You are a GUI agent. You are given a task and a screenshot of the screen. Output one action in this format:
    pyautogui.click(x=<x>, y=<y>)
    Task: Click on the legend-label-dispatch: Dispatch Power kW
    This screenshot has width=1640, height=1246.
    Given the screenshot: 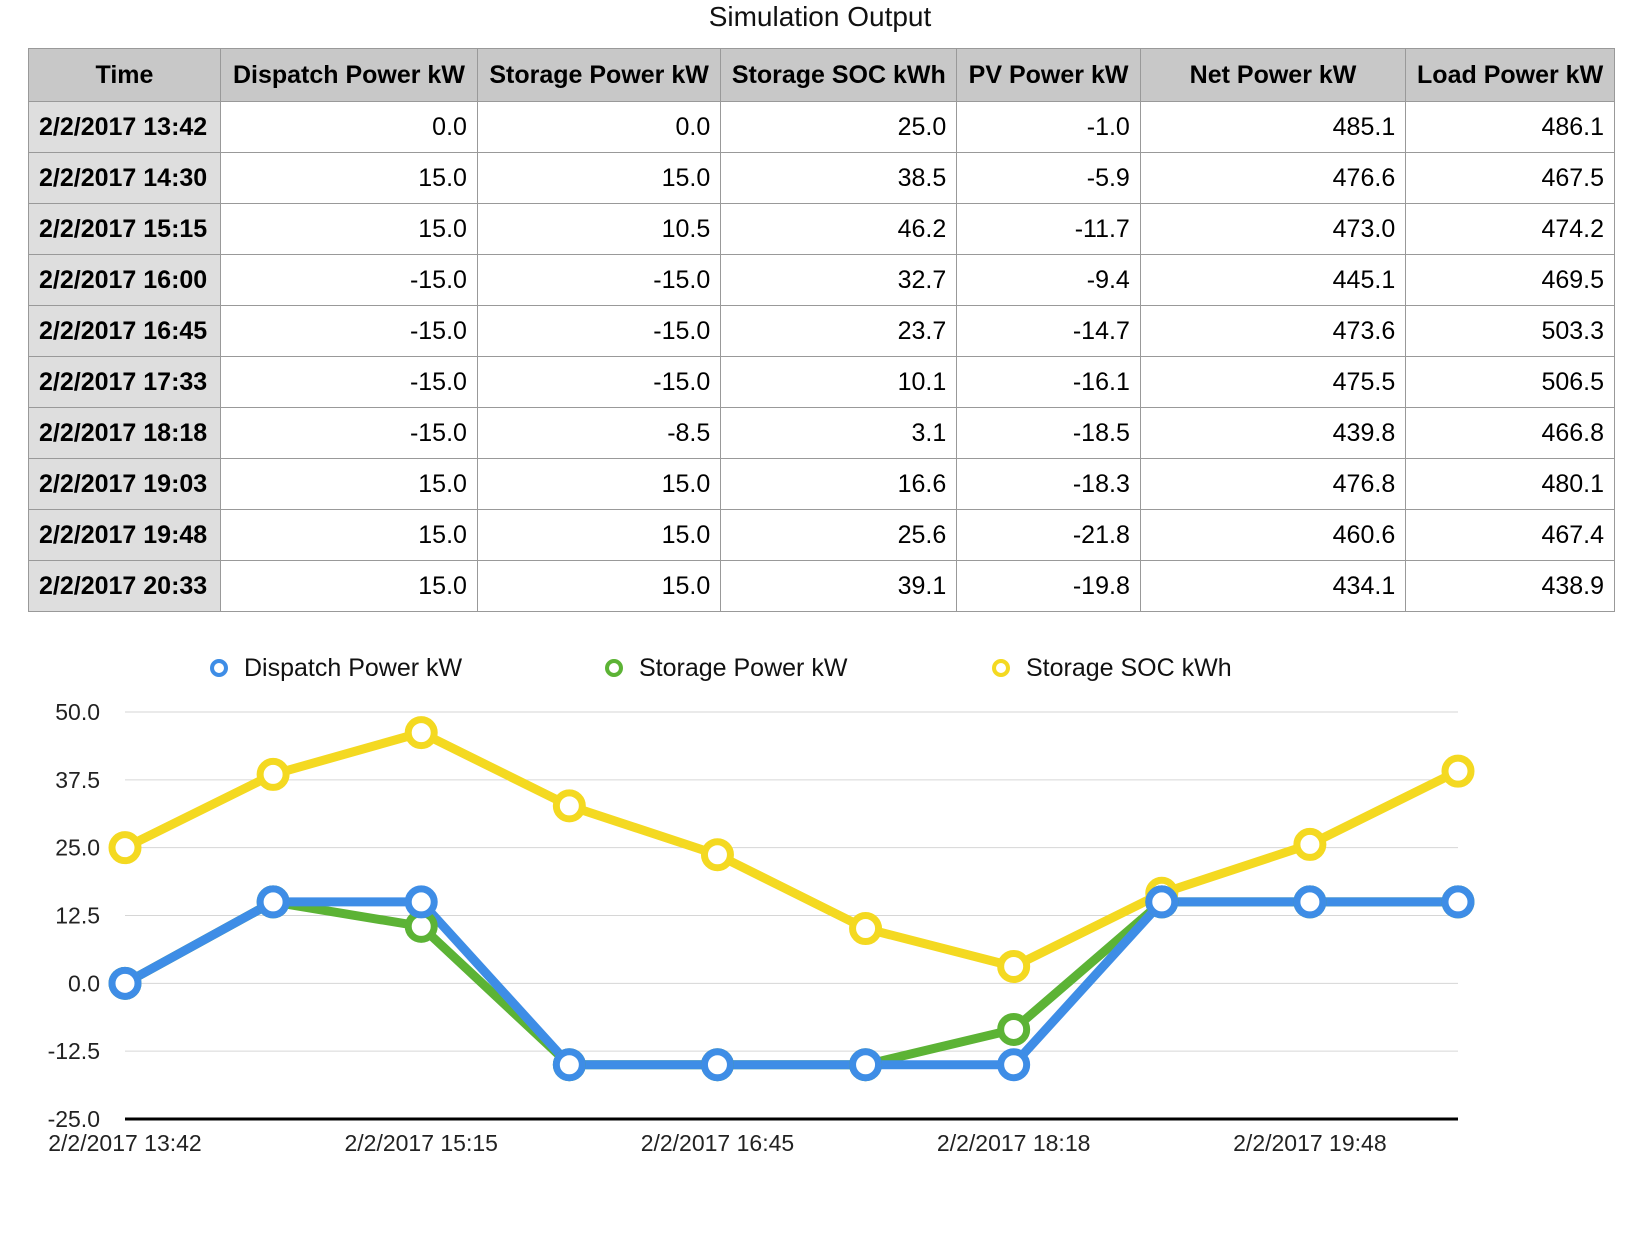 What is the action you would take?
    pyautogui.click(x=353, y=667)
    